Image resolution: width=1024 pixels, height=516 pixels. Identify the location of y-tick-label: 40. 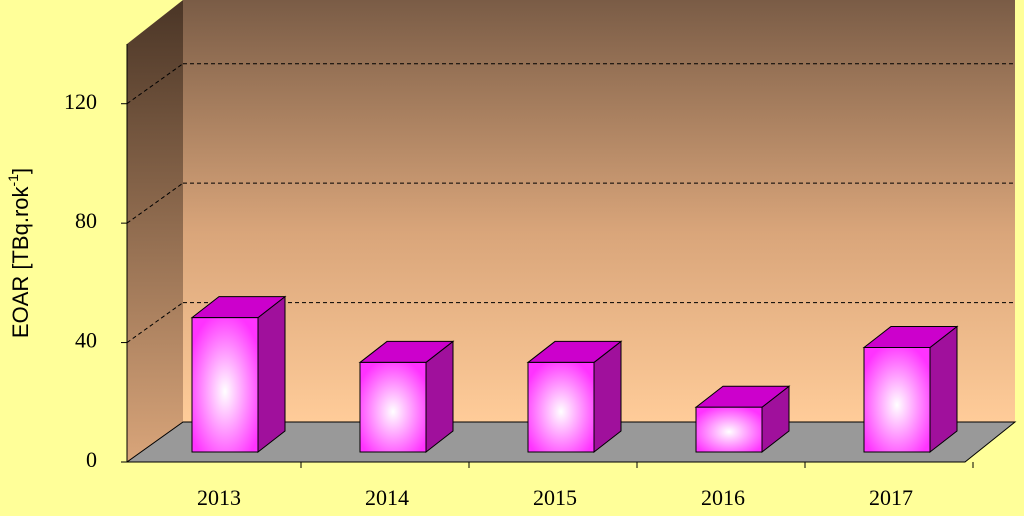
(86, 340).